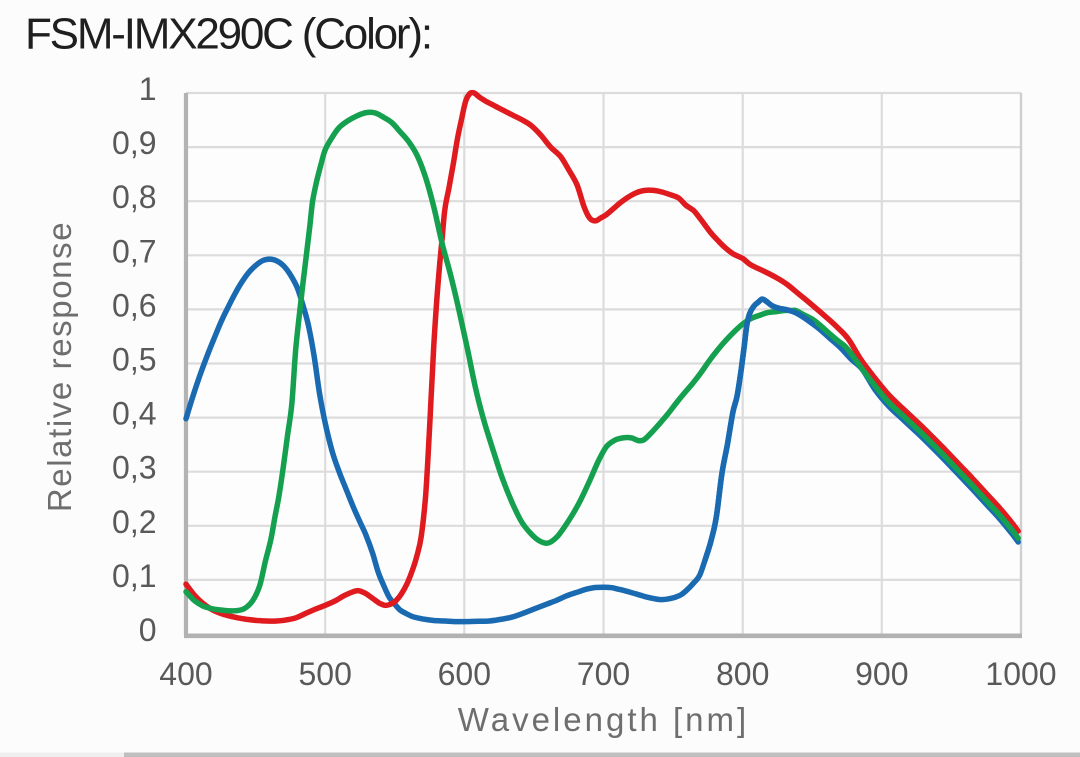 Image resolution: width=1080 pixels, height=757 pixels. I want to click on svg-text: 0,8, so click(134, 197).